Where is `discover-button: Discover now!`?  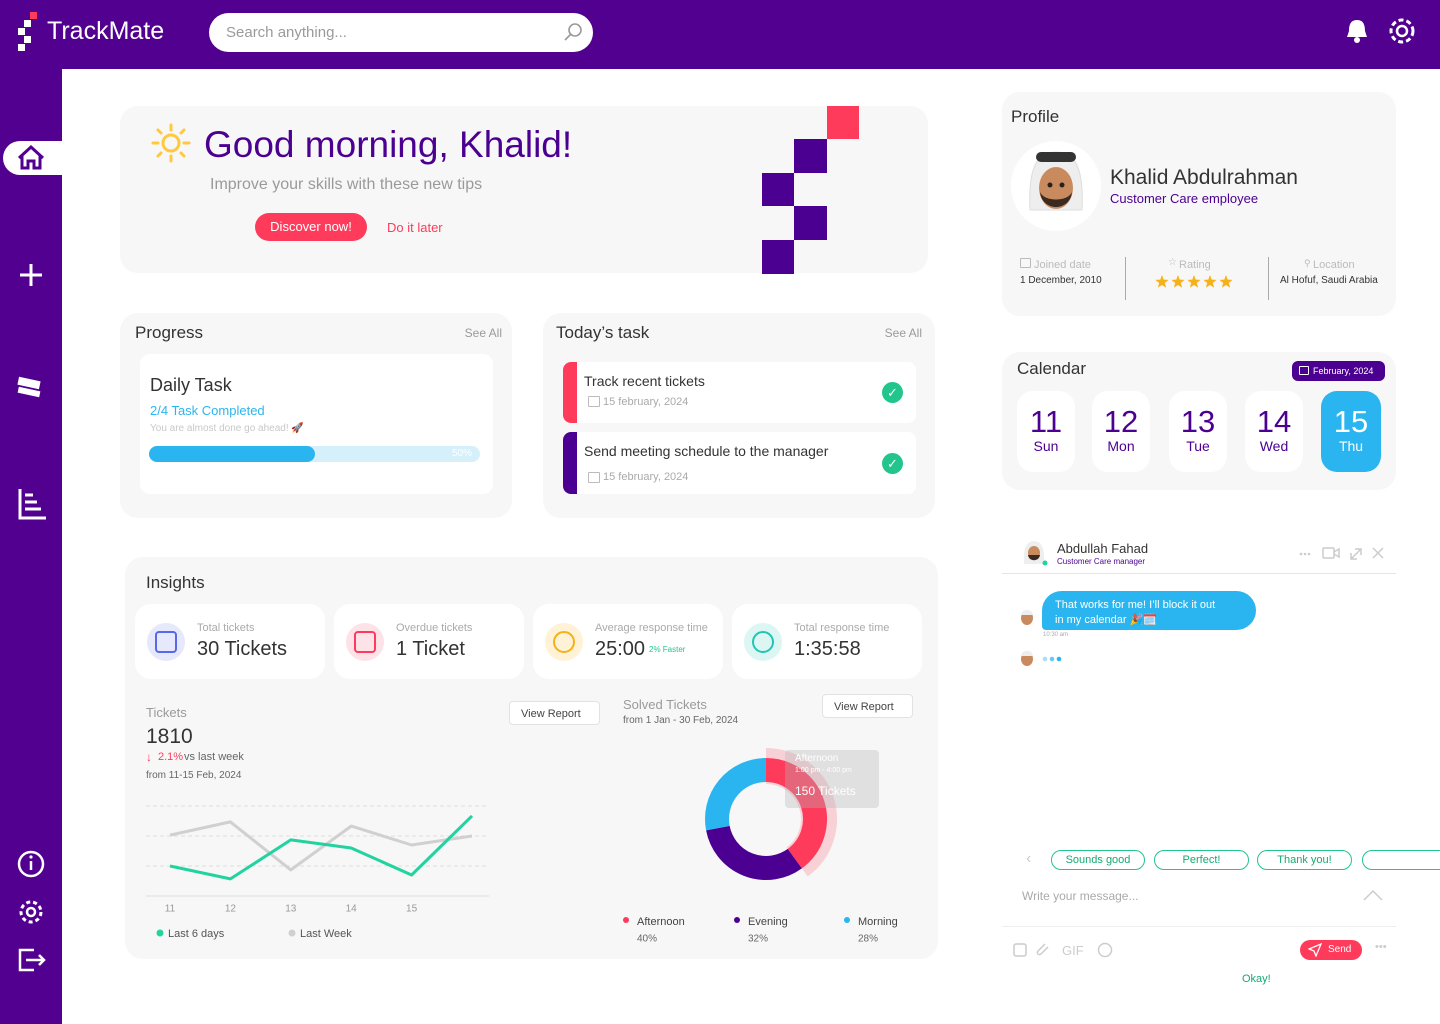 discover-button: Discover now! is located at coordinates (311, 227).